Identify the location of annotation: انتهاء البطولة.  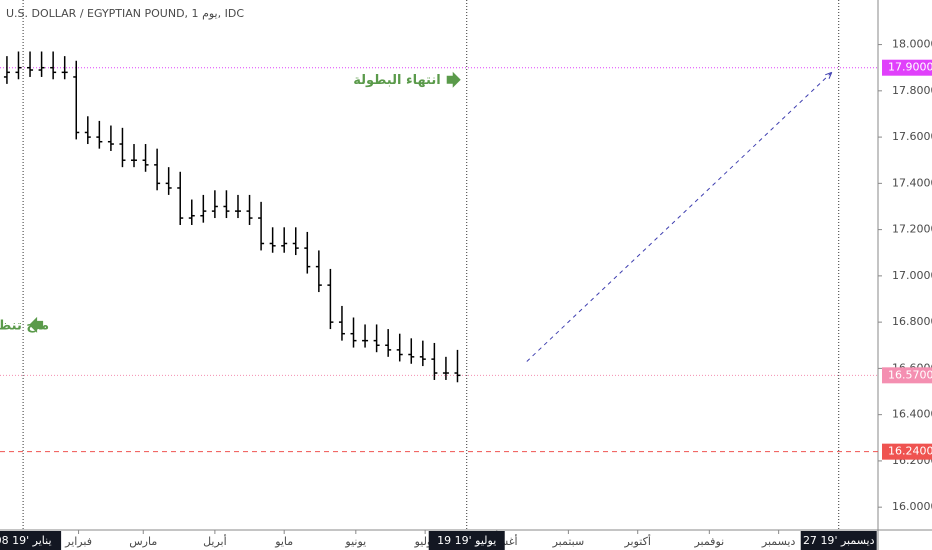
(397, 80).